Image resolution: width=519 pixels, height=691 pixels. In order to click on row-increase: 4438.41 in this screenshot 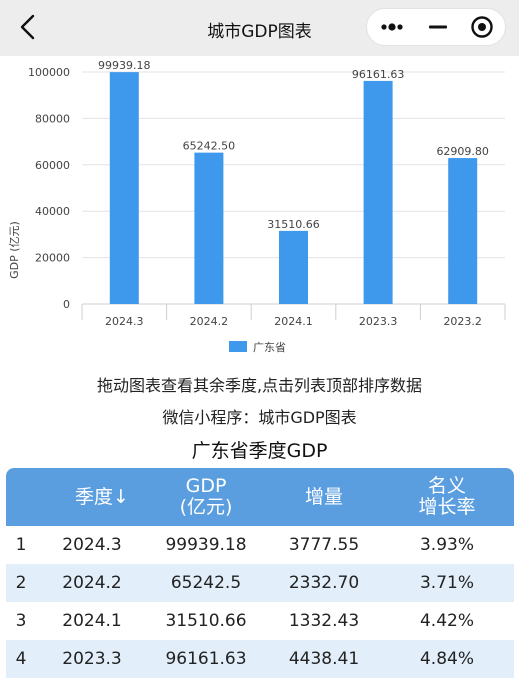, I will do `click(324, 659)`.